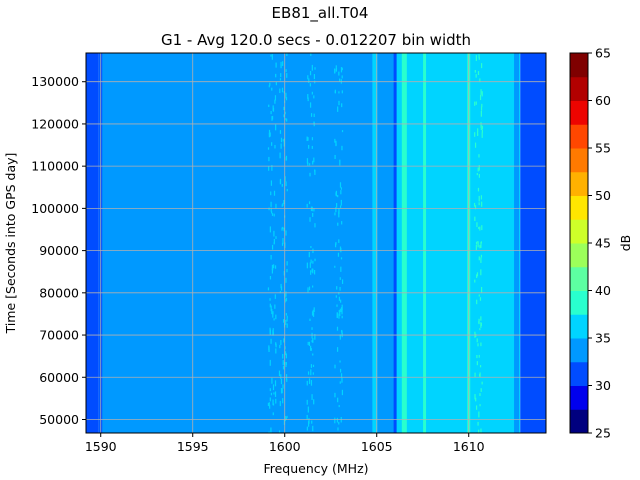  I want to click on colorbar-tick-label: 45, so click(603, 243).